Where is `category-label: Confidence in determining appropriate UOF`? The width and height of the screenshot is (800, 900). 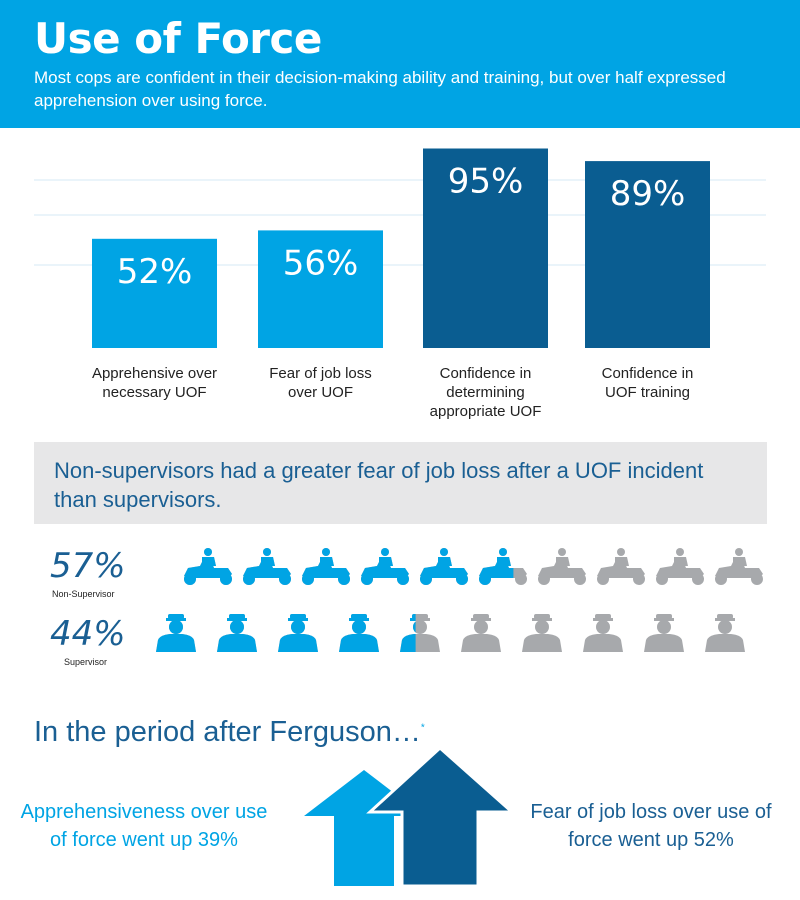 category-label: Confidence in determining appropriate UOF is located at coordinates (486, 392).